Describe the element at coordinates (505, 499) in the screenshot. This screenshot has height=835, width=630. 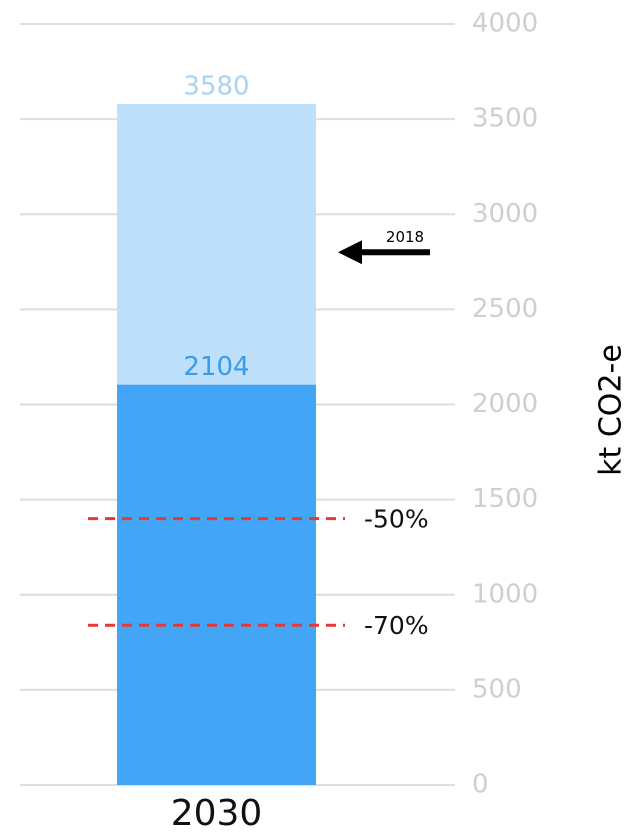
I see `y-tick-label: 1500` at that location.